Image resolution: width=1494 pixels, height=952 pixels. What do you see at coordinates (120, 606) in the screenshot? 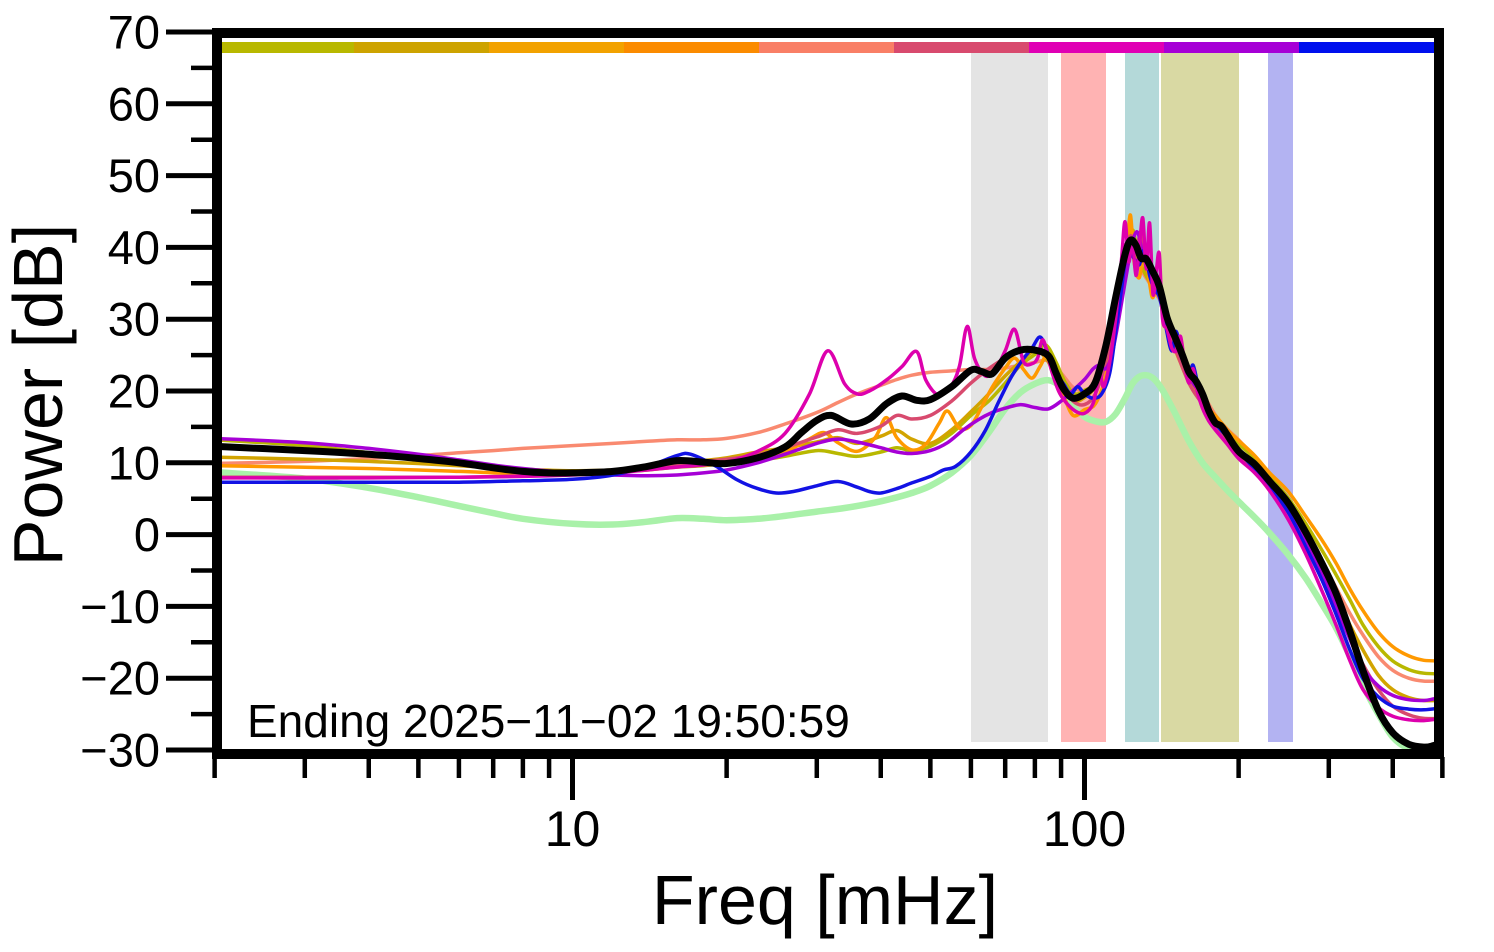
I see `y-tick-label: −10` at bounding box center [120, 606].